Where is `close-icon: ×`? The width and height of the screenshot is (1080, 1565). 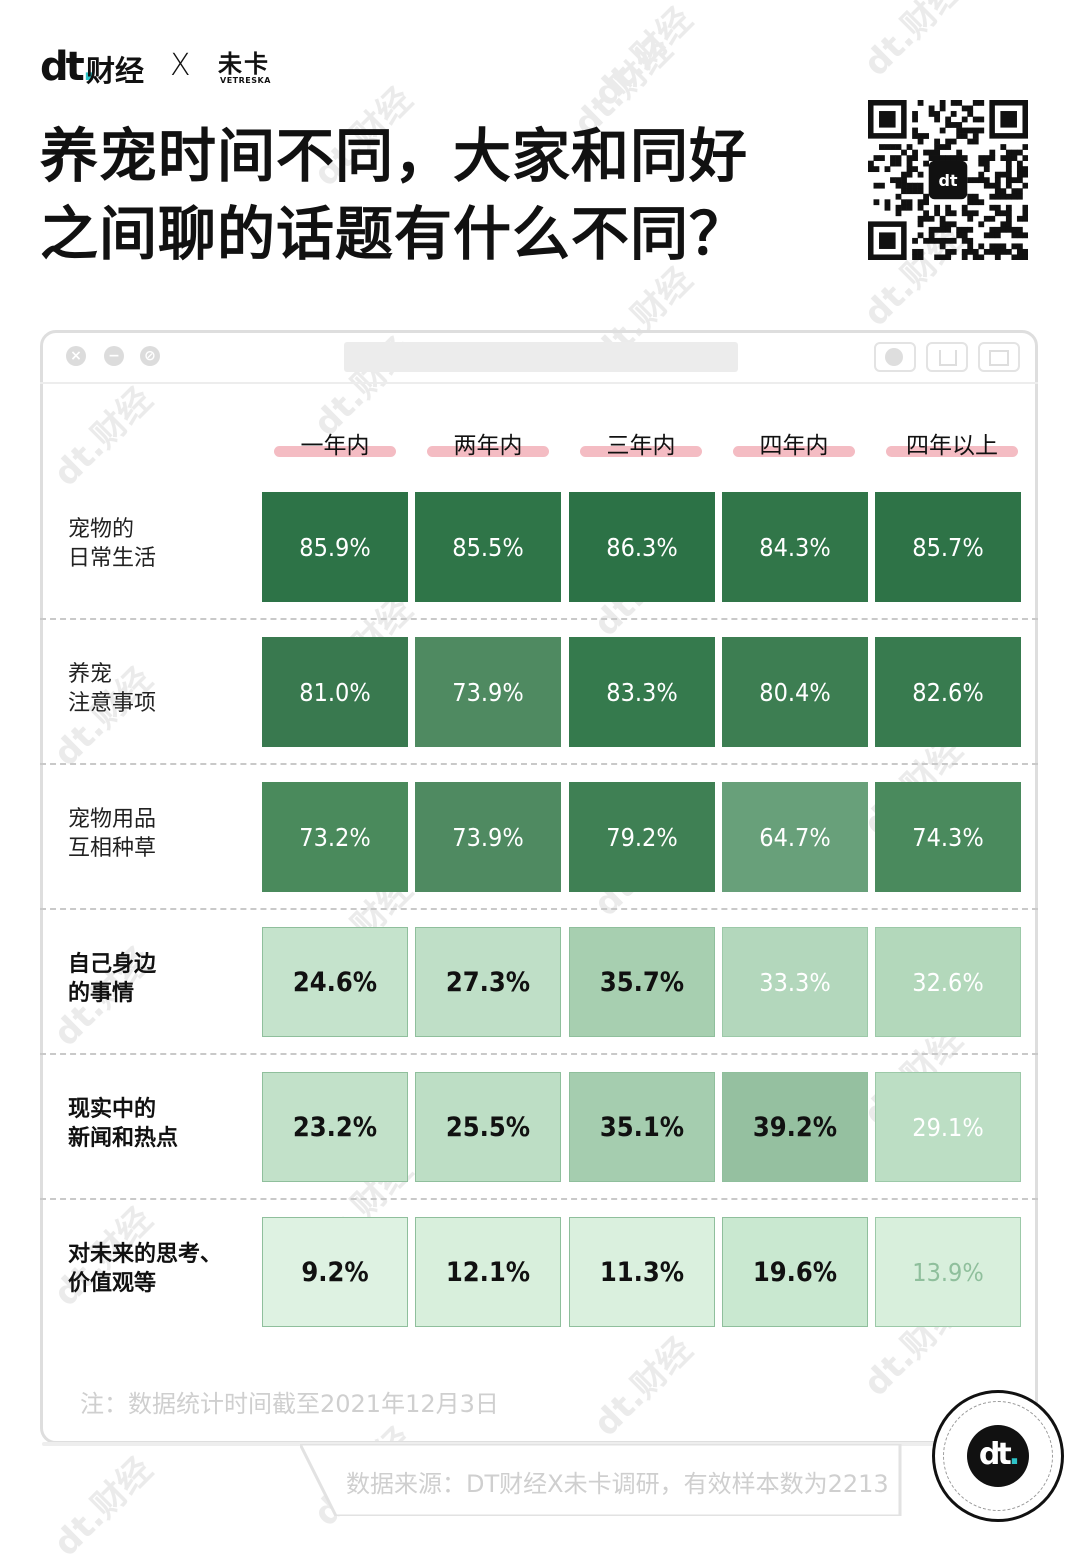
close-icon: × is located at coordinates (76, 356).